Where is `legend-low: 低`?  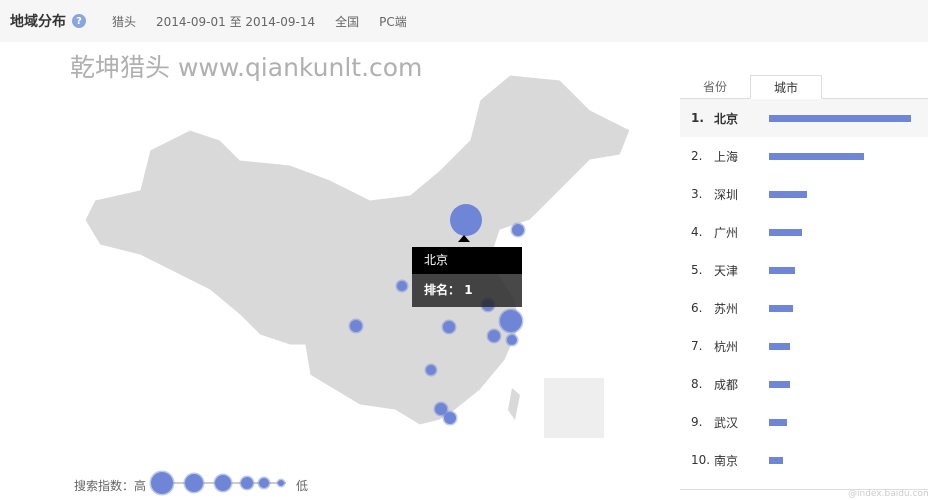
legend-low: 低 is located at coordinates (302, 485).